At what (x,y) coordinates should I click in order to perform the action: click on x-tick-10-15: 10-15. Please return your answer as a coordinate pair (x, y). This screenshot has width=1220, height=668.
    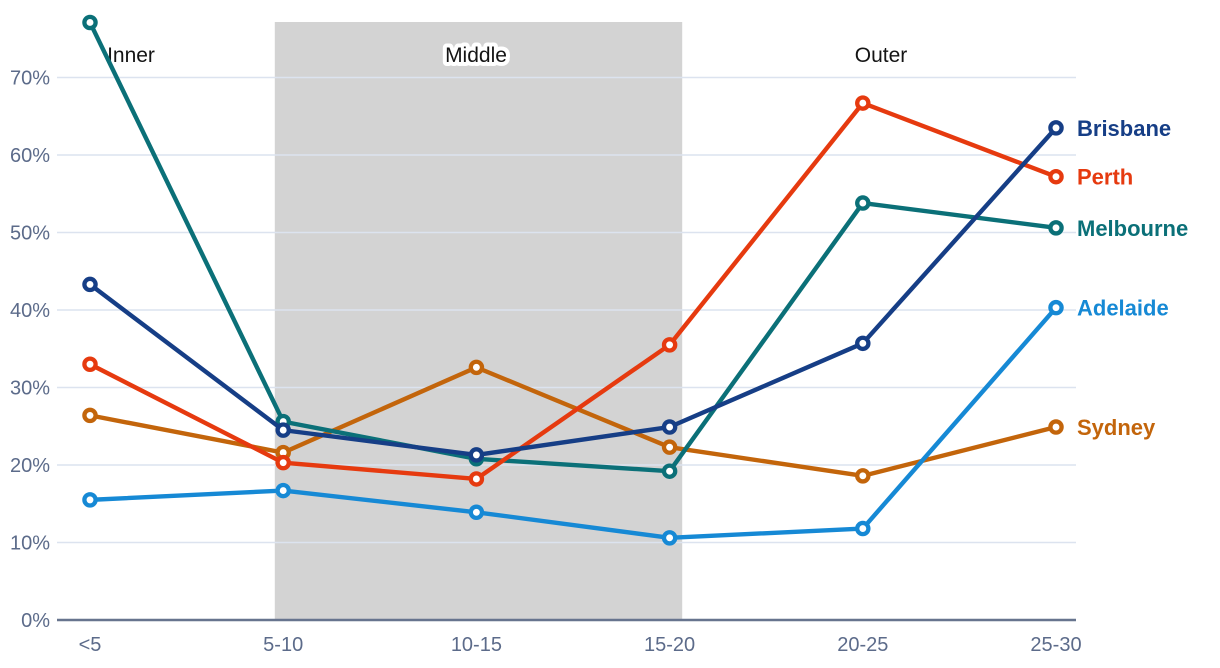
    Looking at the image, I should click on (476, 645).